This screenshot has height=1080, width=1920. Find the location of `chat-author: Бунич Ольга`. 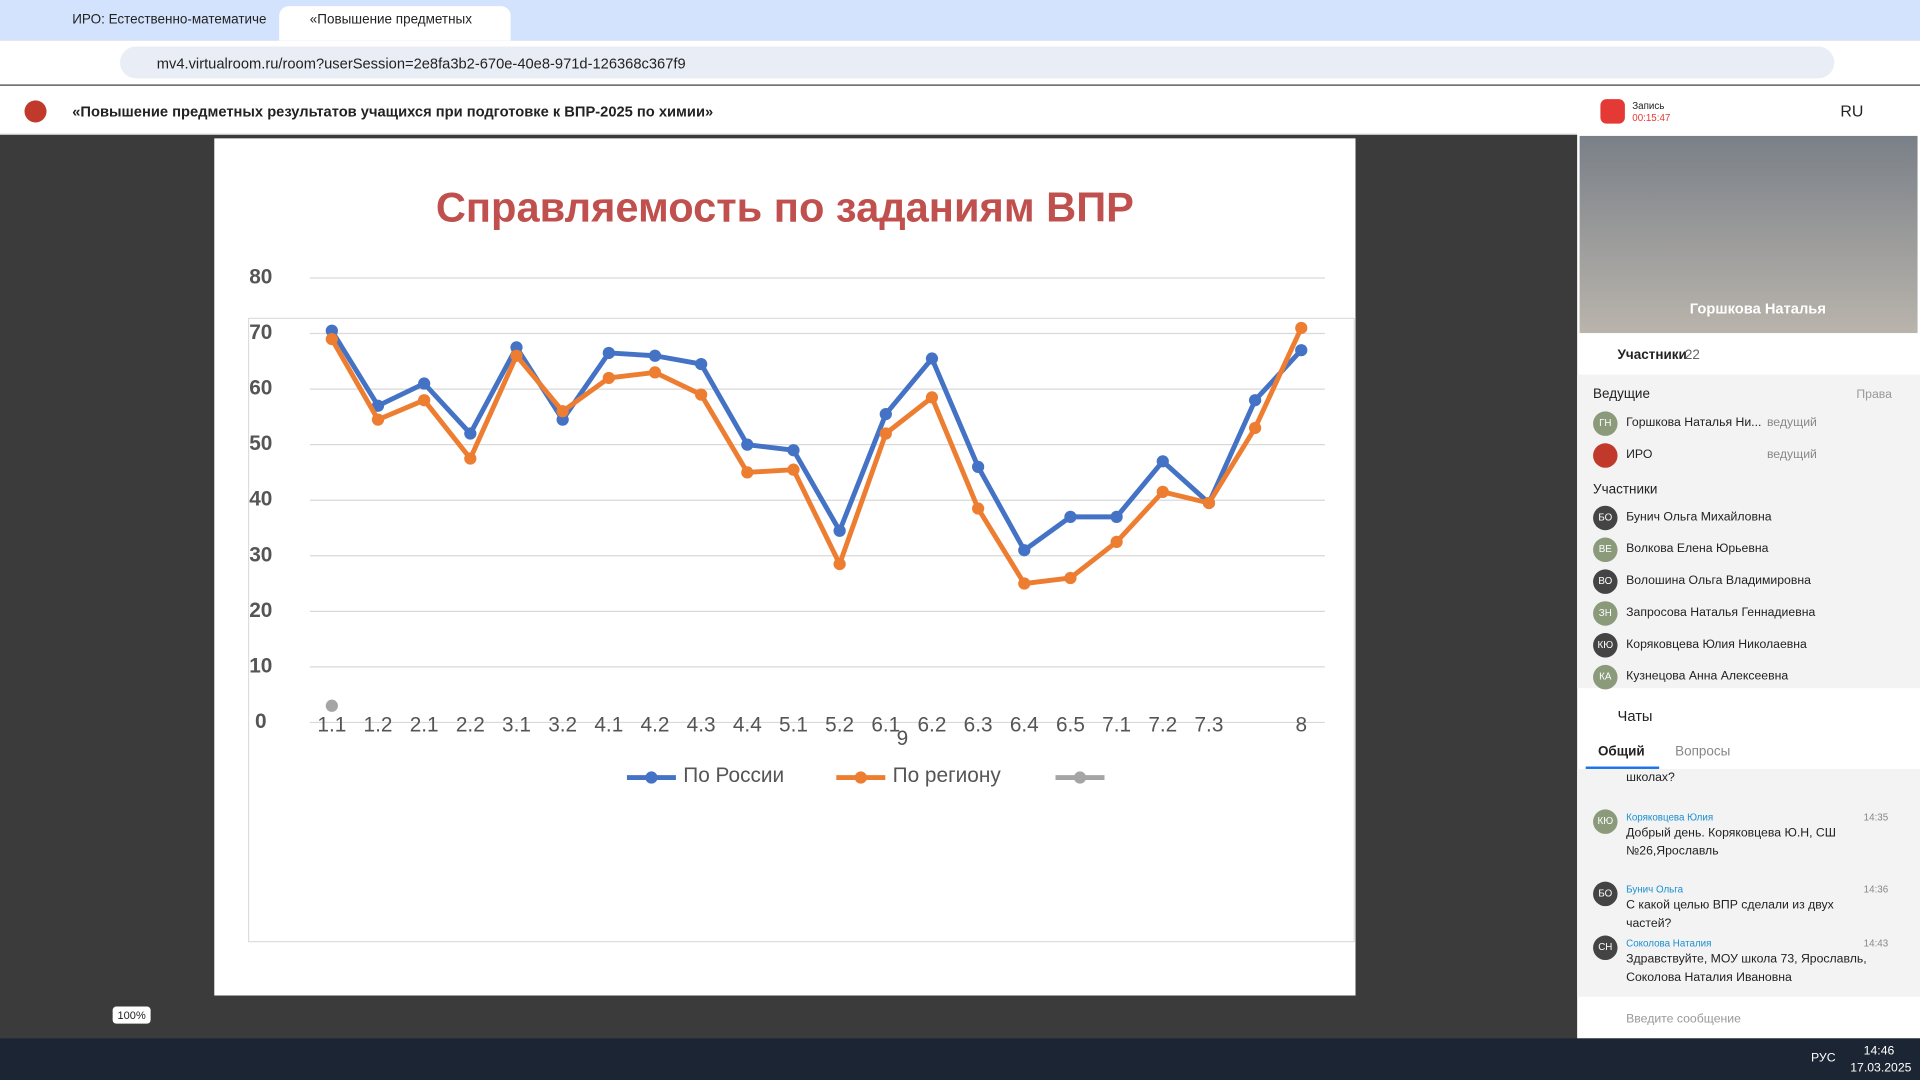

chat-author: Бунич Ольга is located at coordinates (1655, 890).